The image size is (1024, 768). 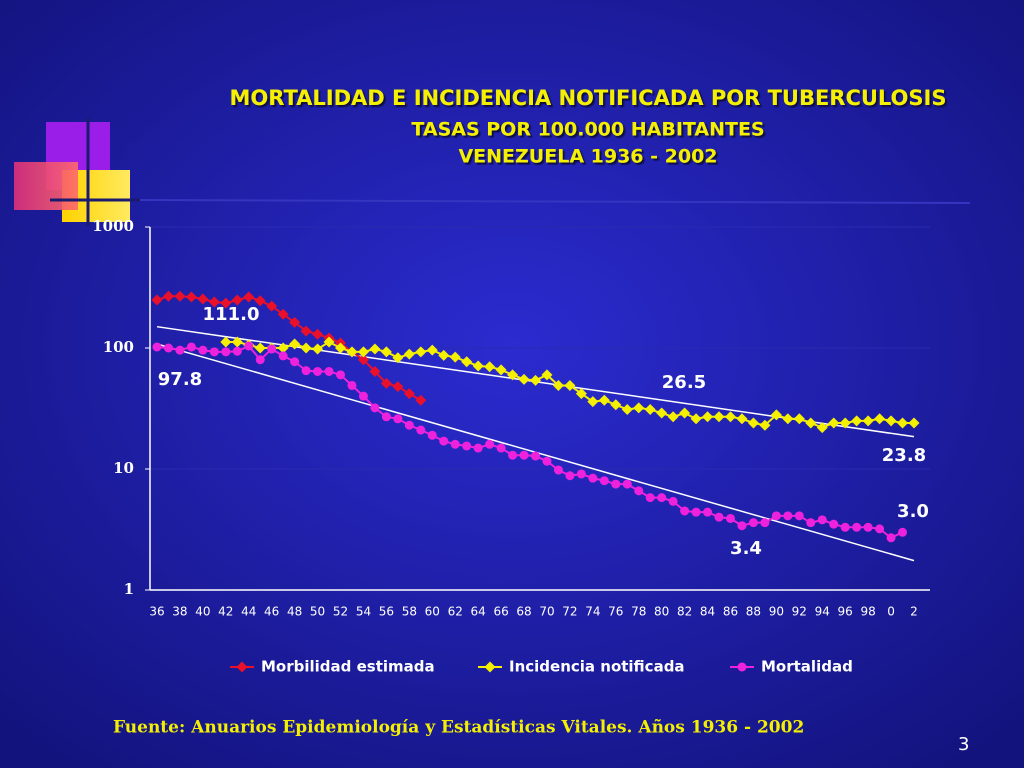 I want to click on x-tick-label: 58, so click(x=409, y=612).